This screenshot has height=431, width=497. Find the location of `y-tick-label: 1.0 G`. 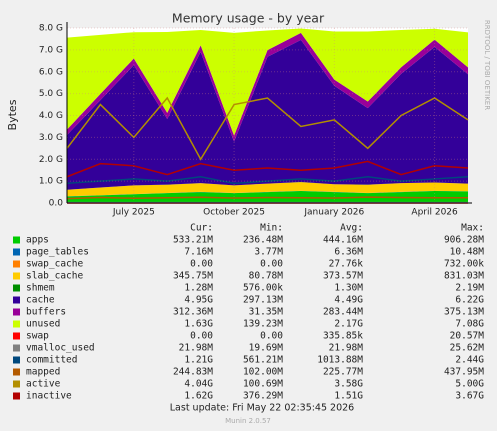

y-tick-label: 1.0 G is located at coordinates (51, 182).